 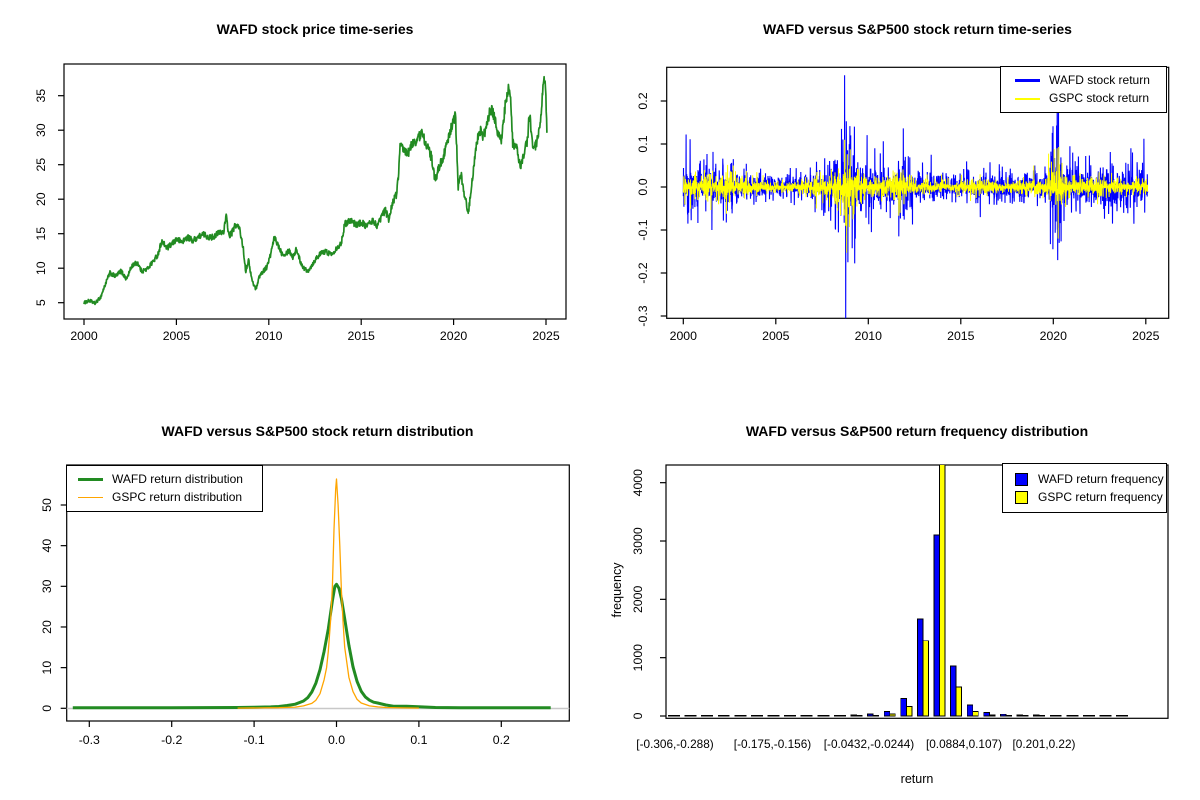 I want to click on svg-text: 35, so click(x=41, y=96).